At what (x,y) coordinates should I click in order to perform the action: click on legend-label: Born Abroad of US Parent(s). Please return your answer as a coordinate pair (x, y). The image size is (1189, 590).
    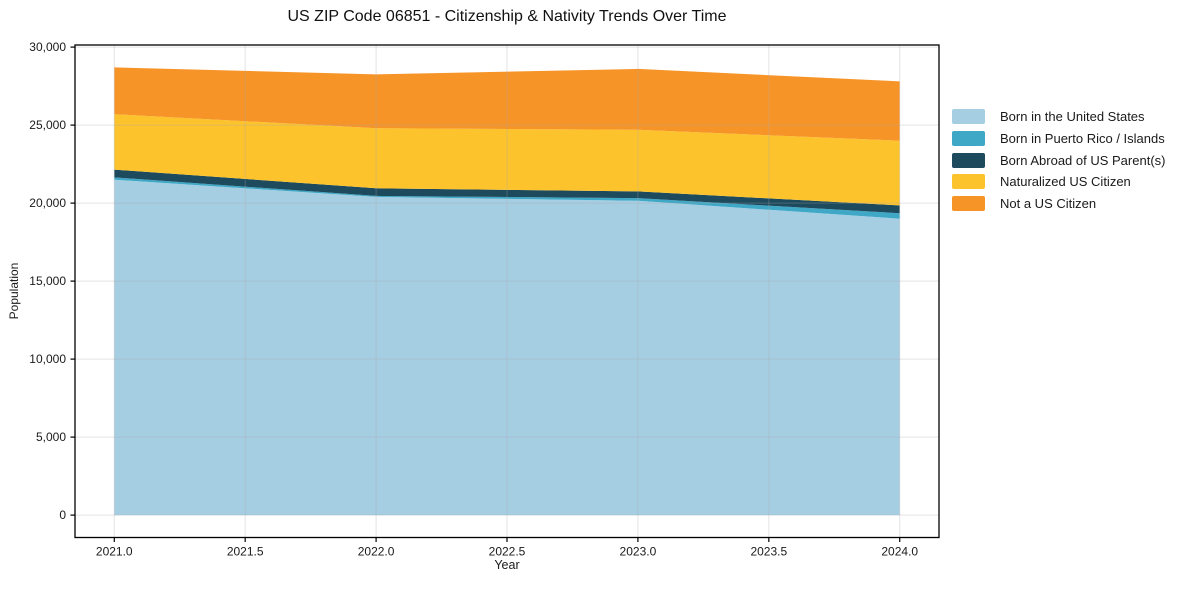
    Looking at the image, I should click on (1083, 160).